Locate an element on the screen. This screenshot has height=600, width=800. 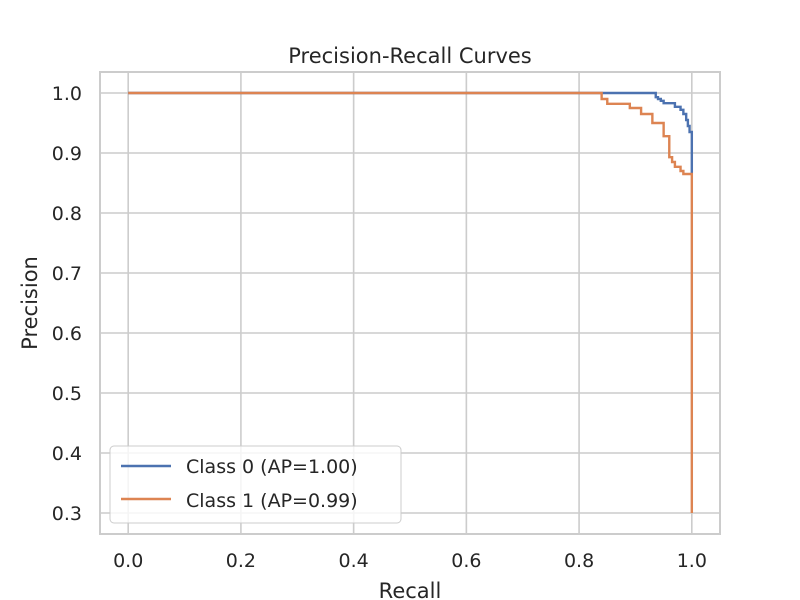
x-tick-label: 0.0 is located at coordinates (128, 561).